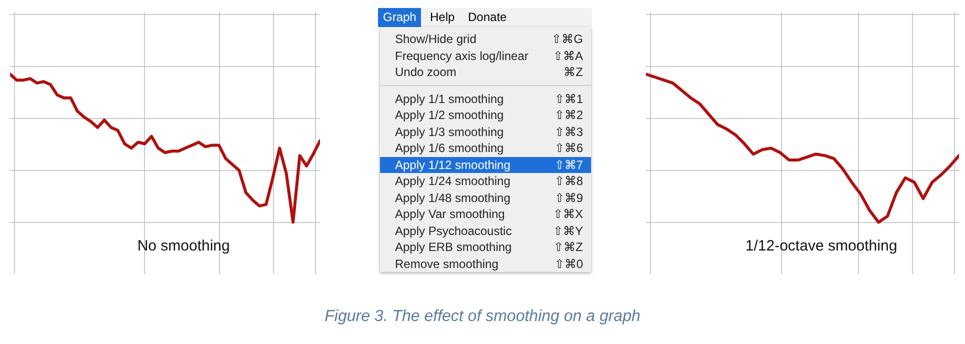  Describe the element at coordinates (568, 115) in the screenshot. I see `text: ⇧⌘2` at that location.